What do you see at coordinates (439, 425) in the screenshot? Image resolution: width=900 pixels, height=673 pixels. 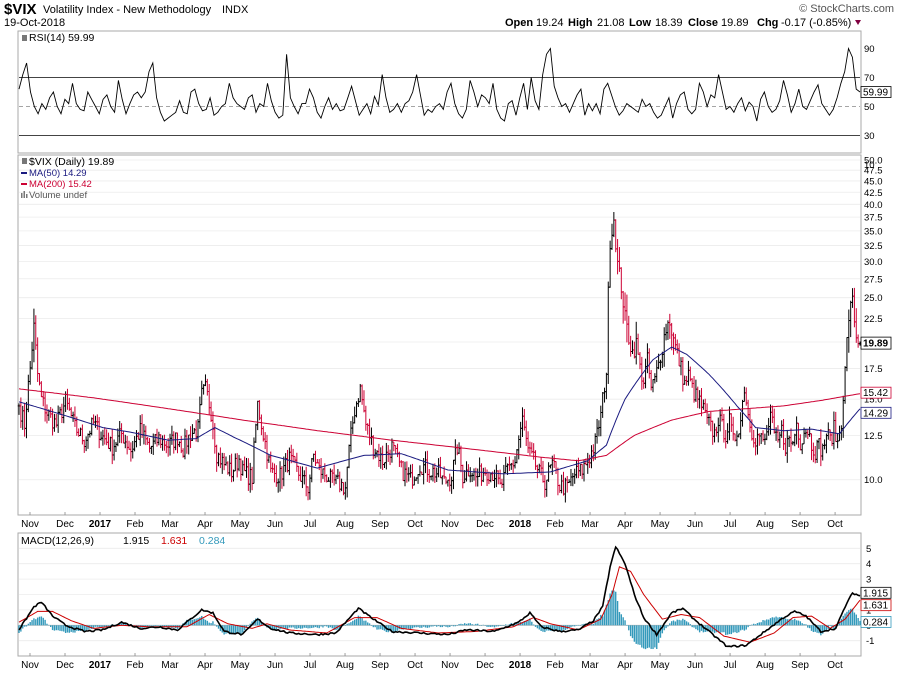 I see `ma200-line` at bounding box center [439, 425].